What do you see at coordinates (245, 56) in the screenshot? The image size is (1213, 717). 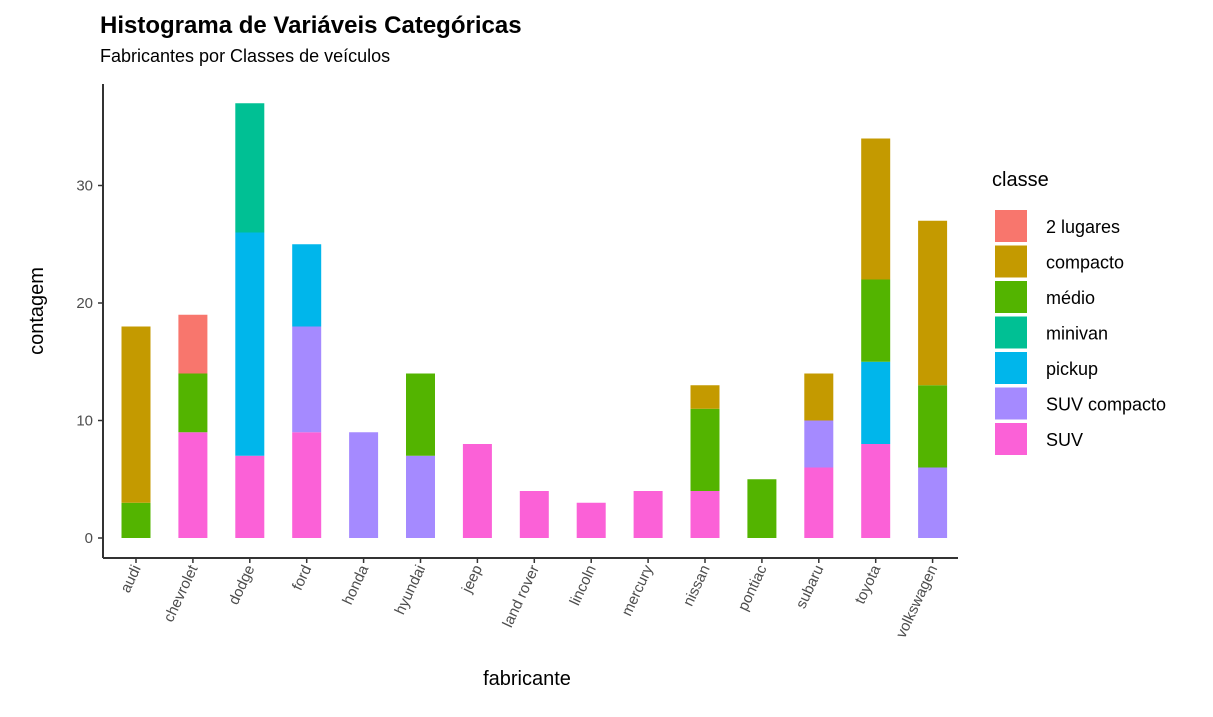 I see `chart-subtitle: Fabricantes por Classes de veículos` at bounding box center [245, 56].